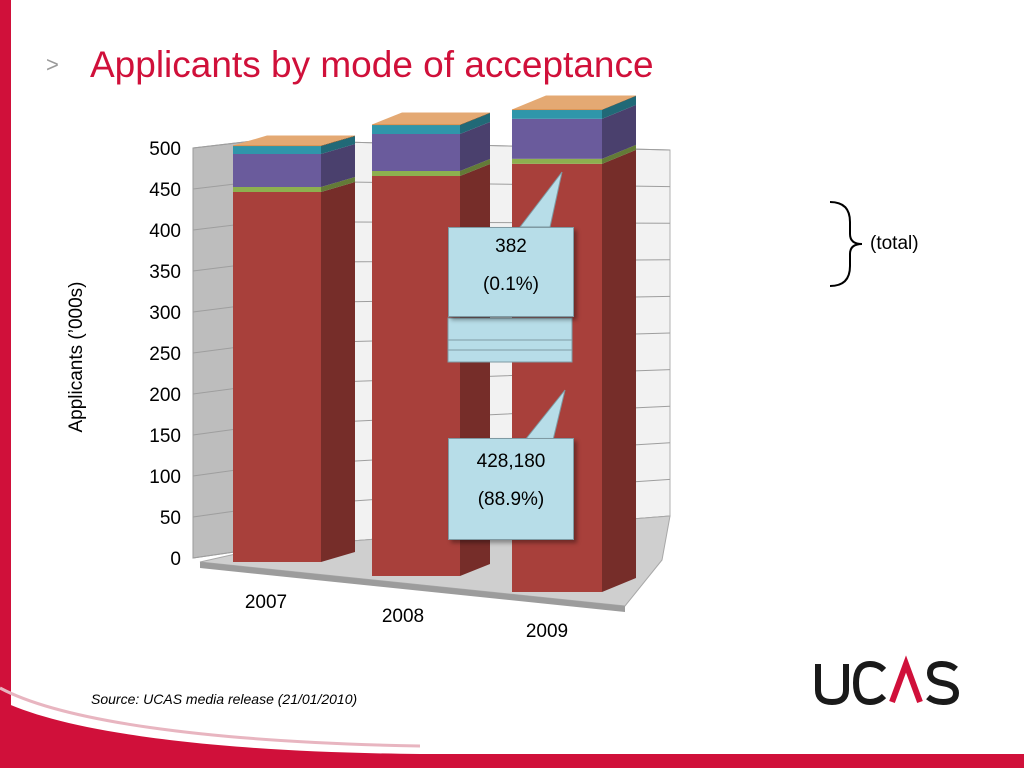 This screenshot has height=768, width=1024. Describe the element at coordinates (412, 587) in the screenshot. I see `chart-floor-edge` at that location.